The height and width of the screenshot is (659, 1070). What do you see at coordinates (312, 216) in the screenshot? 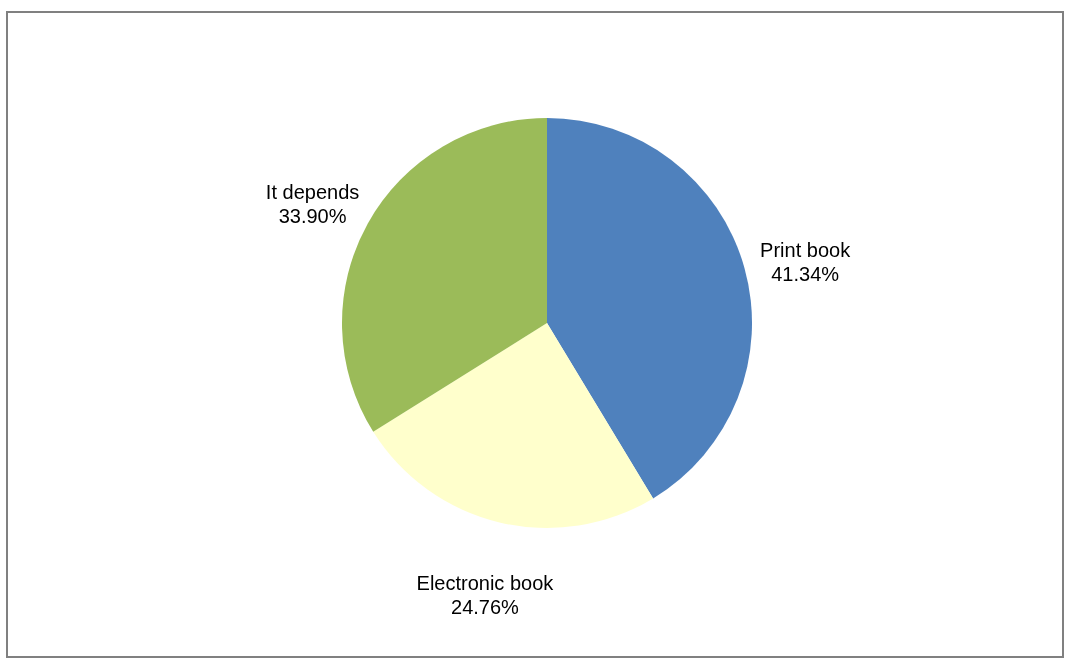
I see `data-label: 33.90%` at bounding box center [312, 216].